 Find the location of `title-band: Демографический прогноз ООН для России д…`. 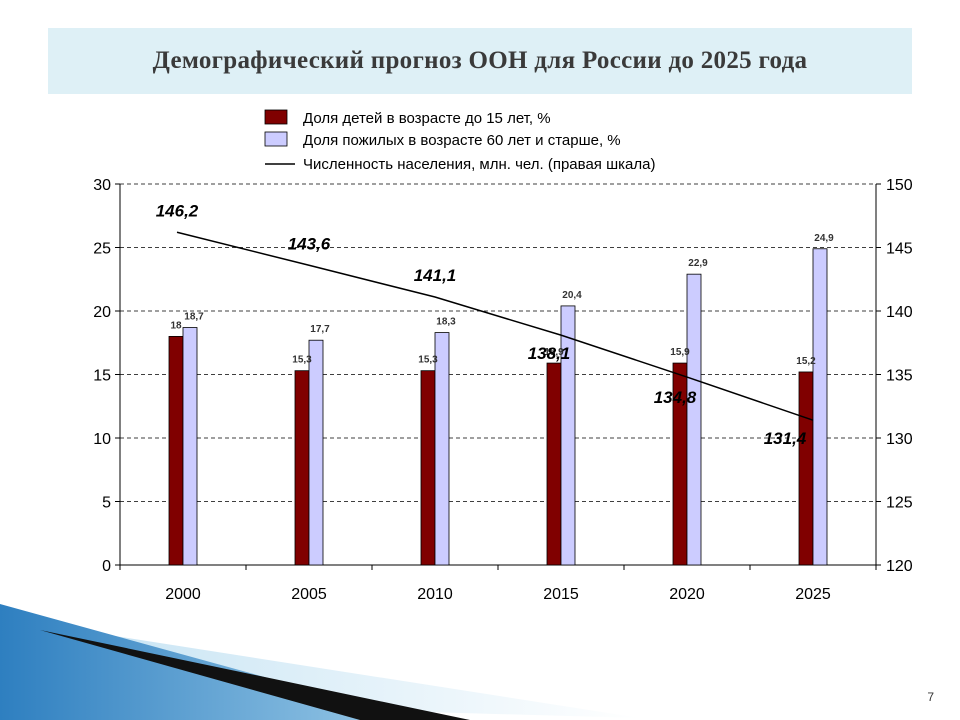

title-band: Демографический прогноз ООН для России д… is located at coordinates (480, 61).